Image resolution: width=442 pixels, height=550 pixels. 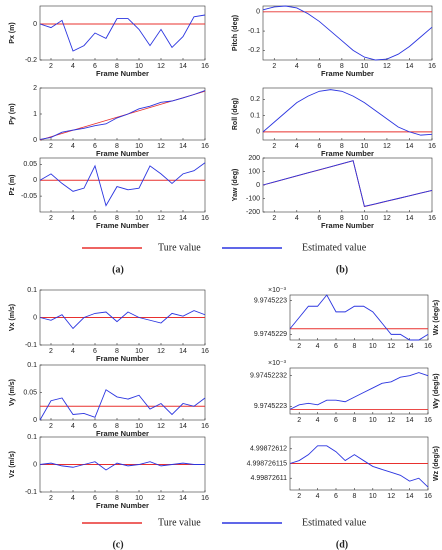 What do you see at coordinates (254, 158) in the screenshot?
I see `y-tick-label: 200` at bounding box center [254, 158].